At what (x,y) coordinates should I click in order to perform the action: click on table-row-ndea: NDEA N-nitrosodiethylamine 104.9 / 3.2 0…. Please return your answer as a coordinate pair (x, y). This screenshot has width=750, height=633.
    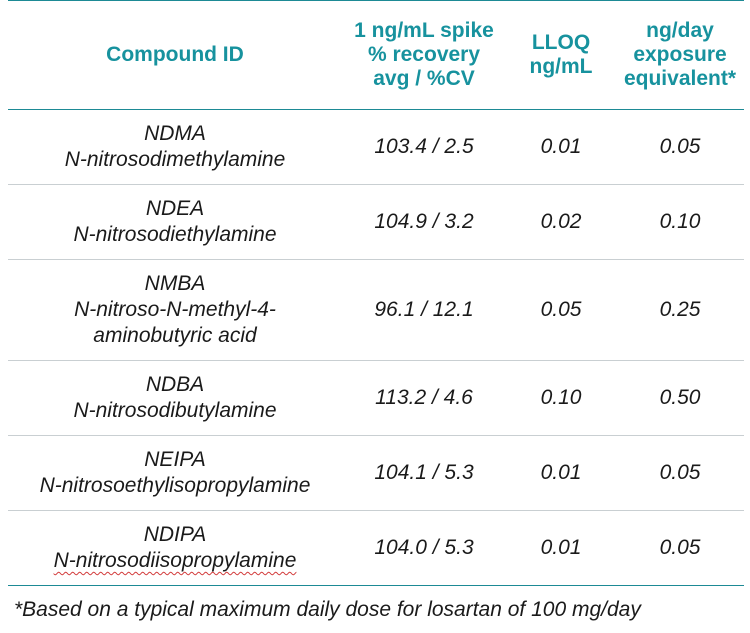
    Looking at the image, I should click on (376, 222).